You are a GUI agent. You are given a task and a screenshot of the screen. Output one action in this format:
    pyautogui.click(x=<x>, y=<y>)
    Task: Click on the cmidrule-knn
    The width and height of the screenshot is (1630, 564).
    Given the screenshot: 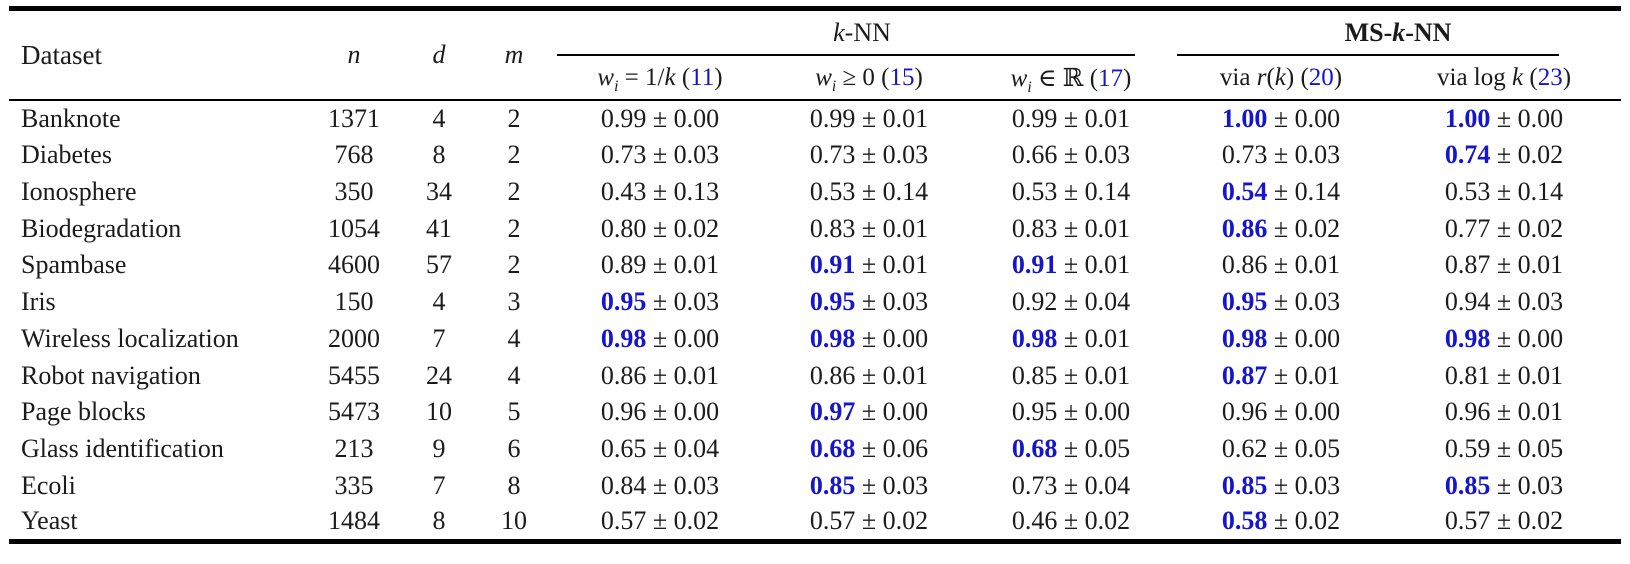 What is the action you would take?
    pyautogui.click(x=846, y=55)
    